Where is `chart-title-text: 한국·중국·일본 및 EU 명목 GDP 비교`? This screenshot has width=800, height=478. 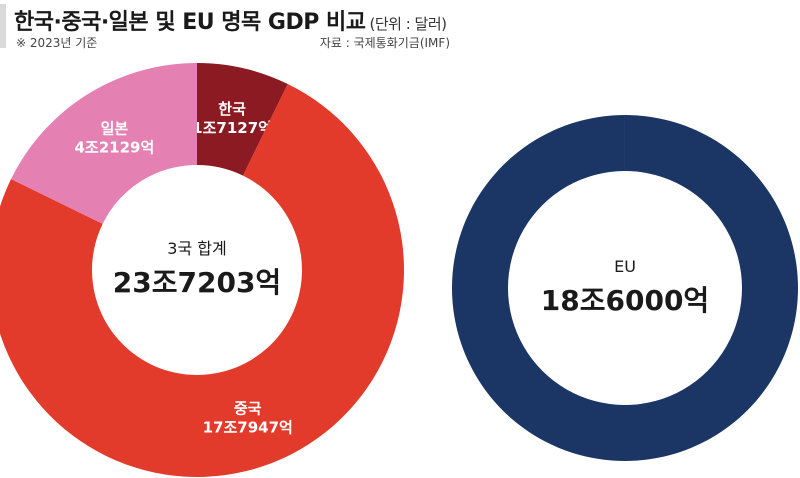 chart-title-text: 한국·중국·일본 및 EU 명목 GDP 비교 is located at coordinates (190, 22).